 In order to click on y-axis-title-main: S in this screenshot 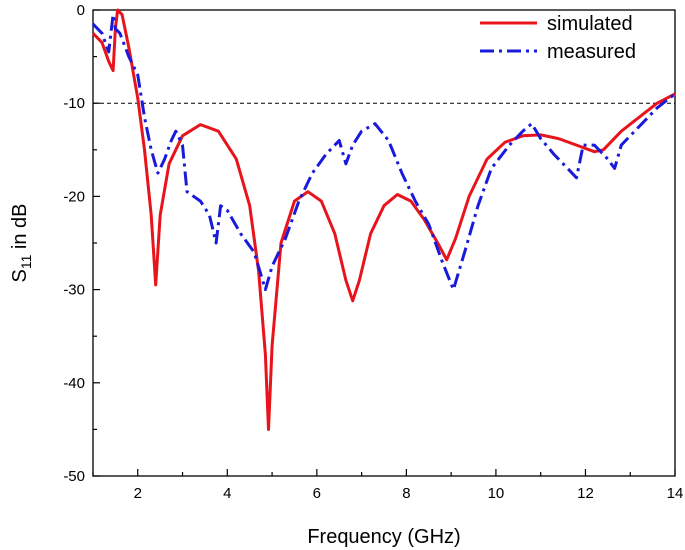, I will do `click(20, 275)`.